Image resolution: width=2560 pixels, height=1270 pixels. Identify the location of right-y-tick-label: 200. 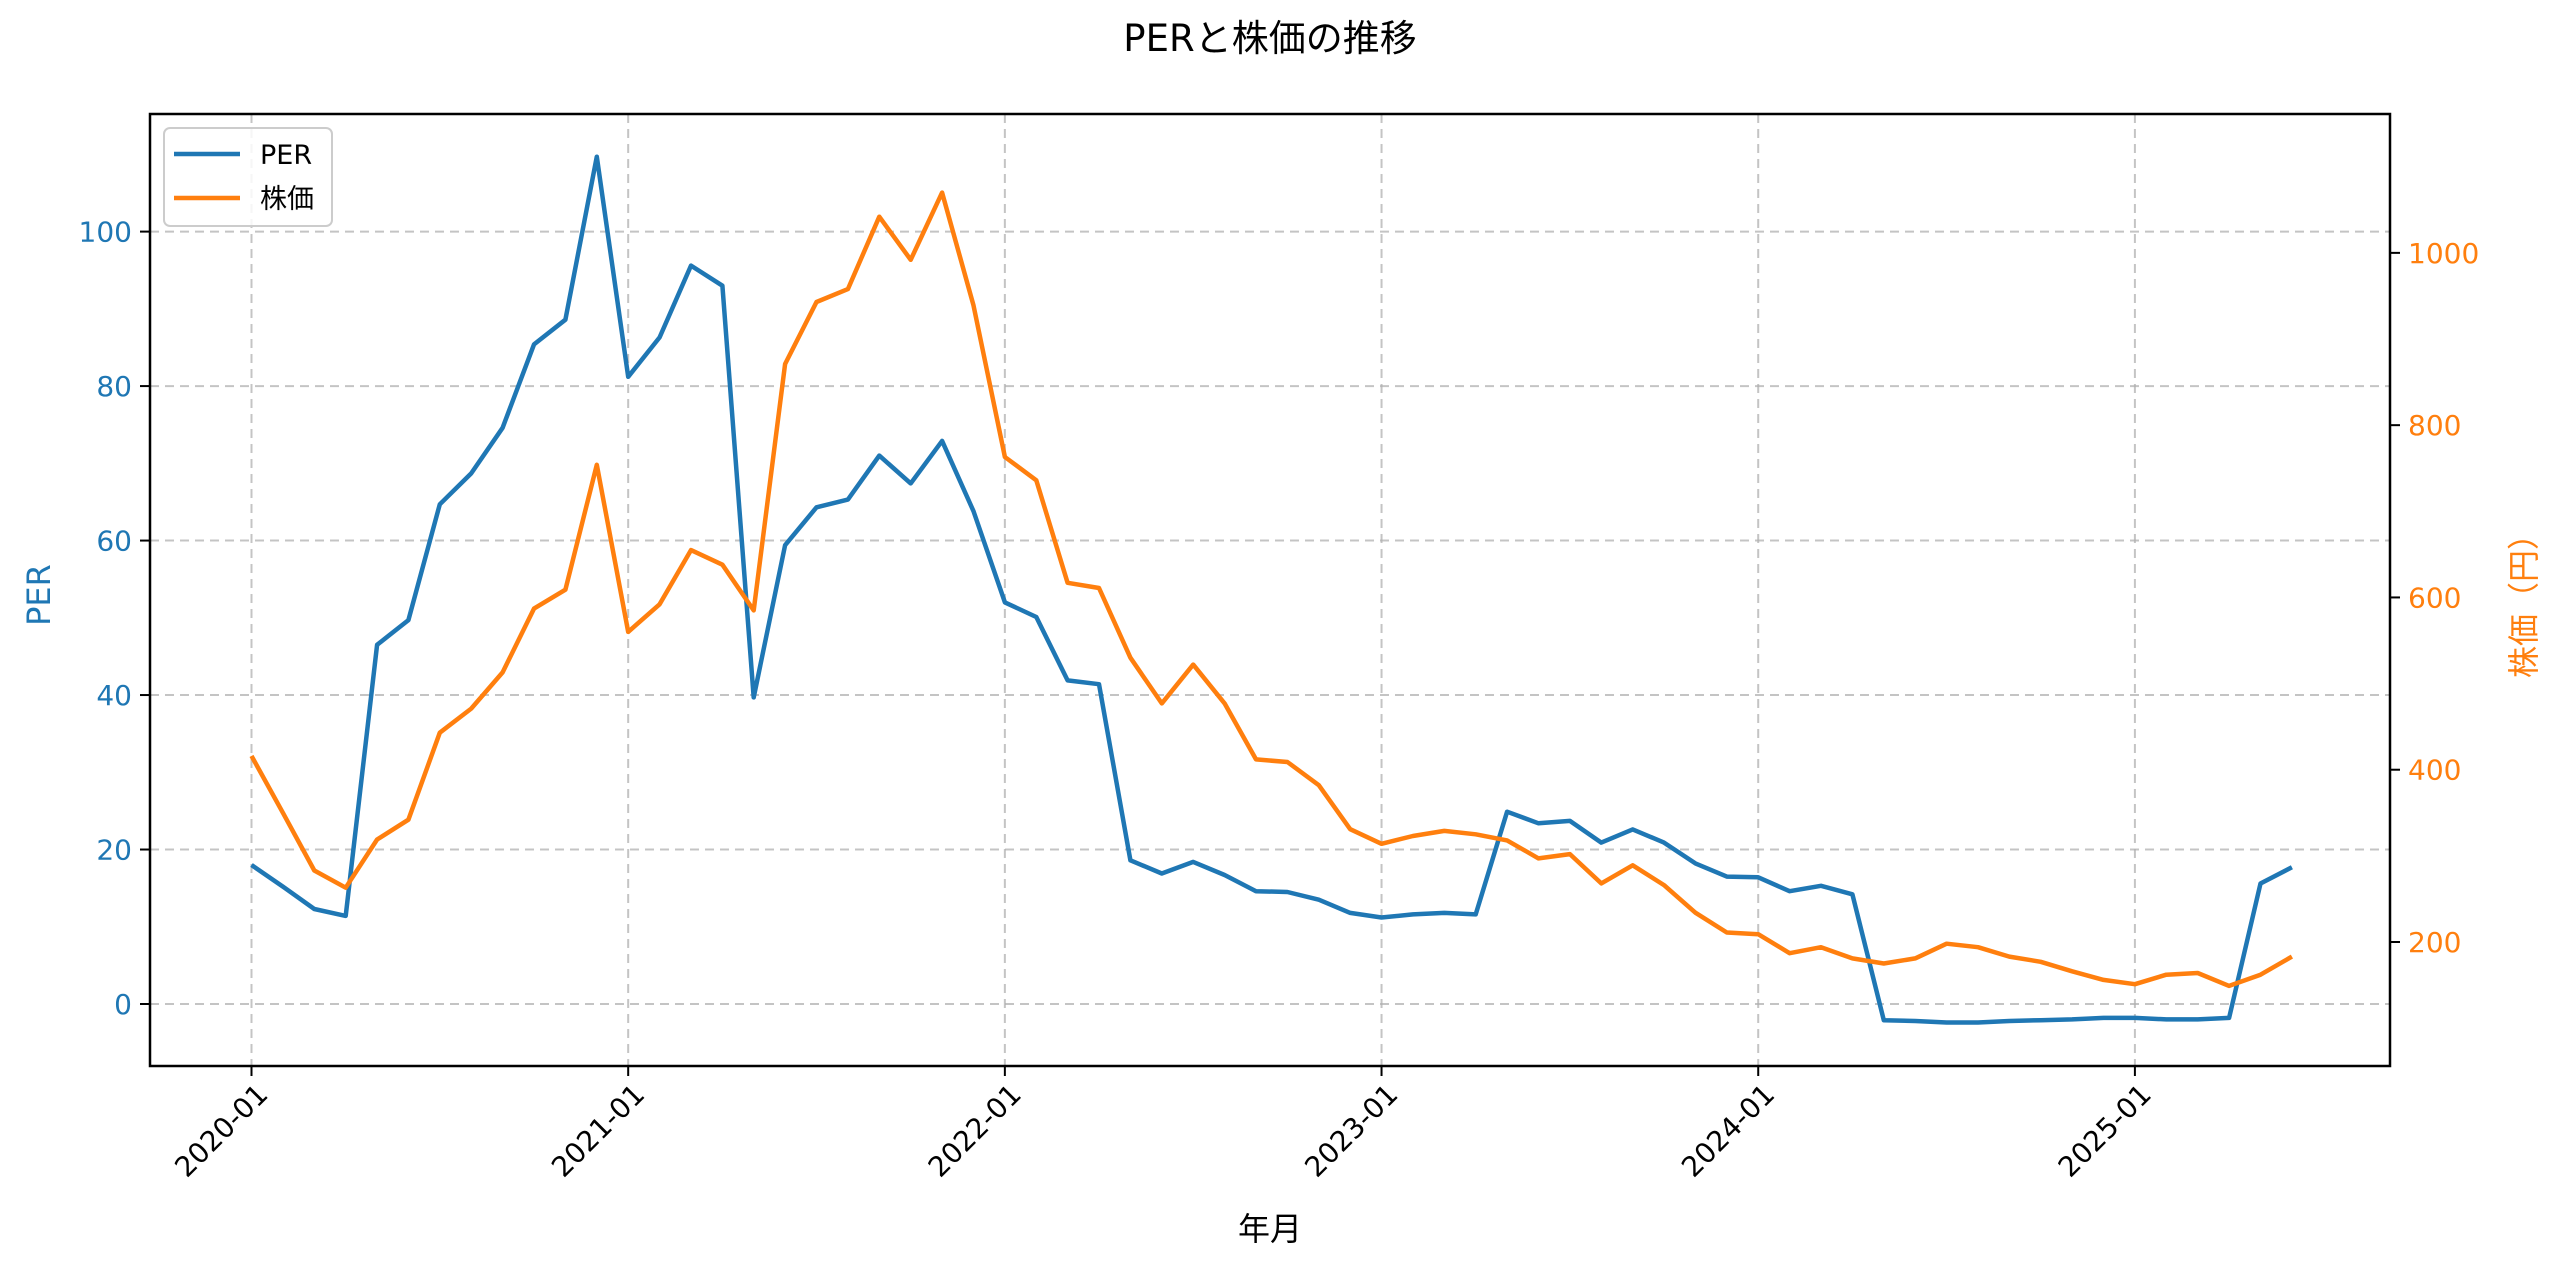
(2434, 942).